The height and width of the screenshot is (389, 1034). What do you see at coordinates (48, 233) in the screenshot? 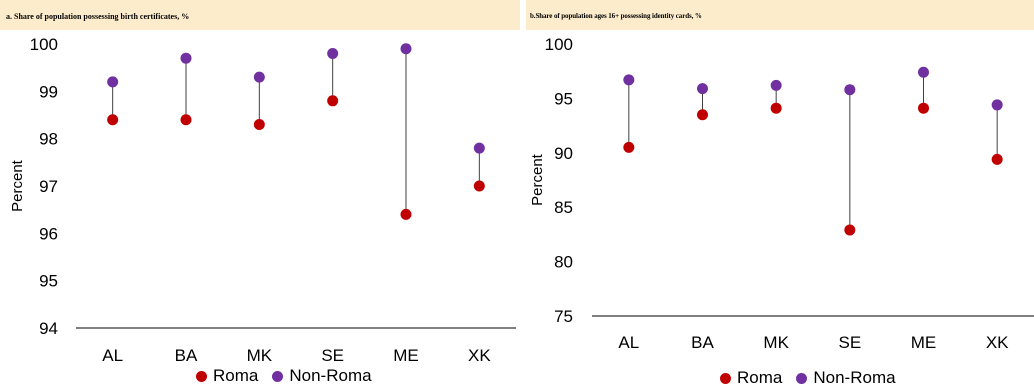
I see `y-tick-label: 96` at bounding box center [48, 233].